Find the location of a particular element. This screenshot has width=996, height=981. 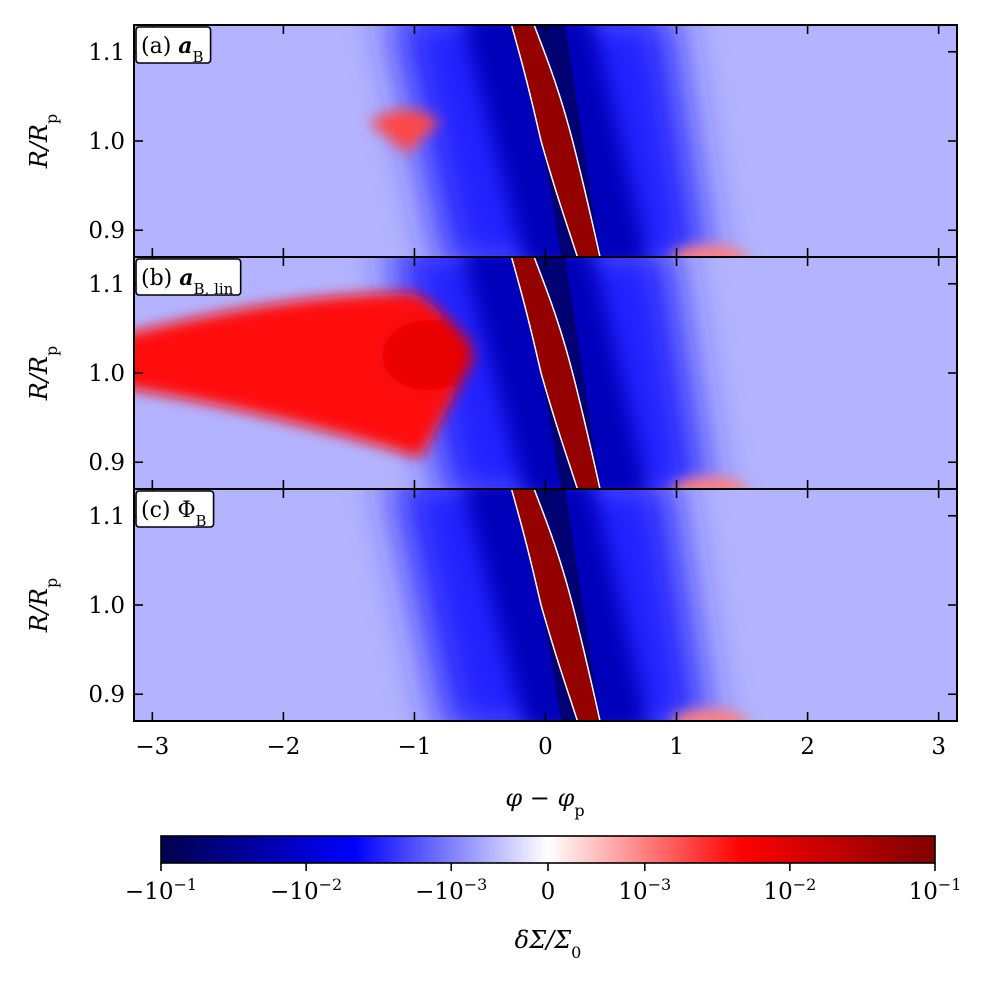

colorbar-tick-label: 10⁻¹ is located at coordinates (935, 890).